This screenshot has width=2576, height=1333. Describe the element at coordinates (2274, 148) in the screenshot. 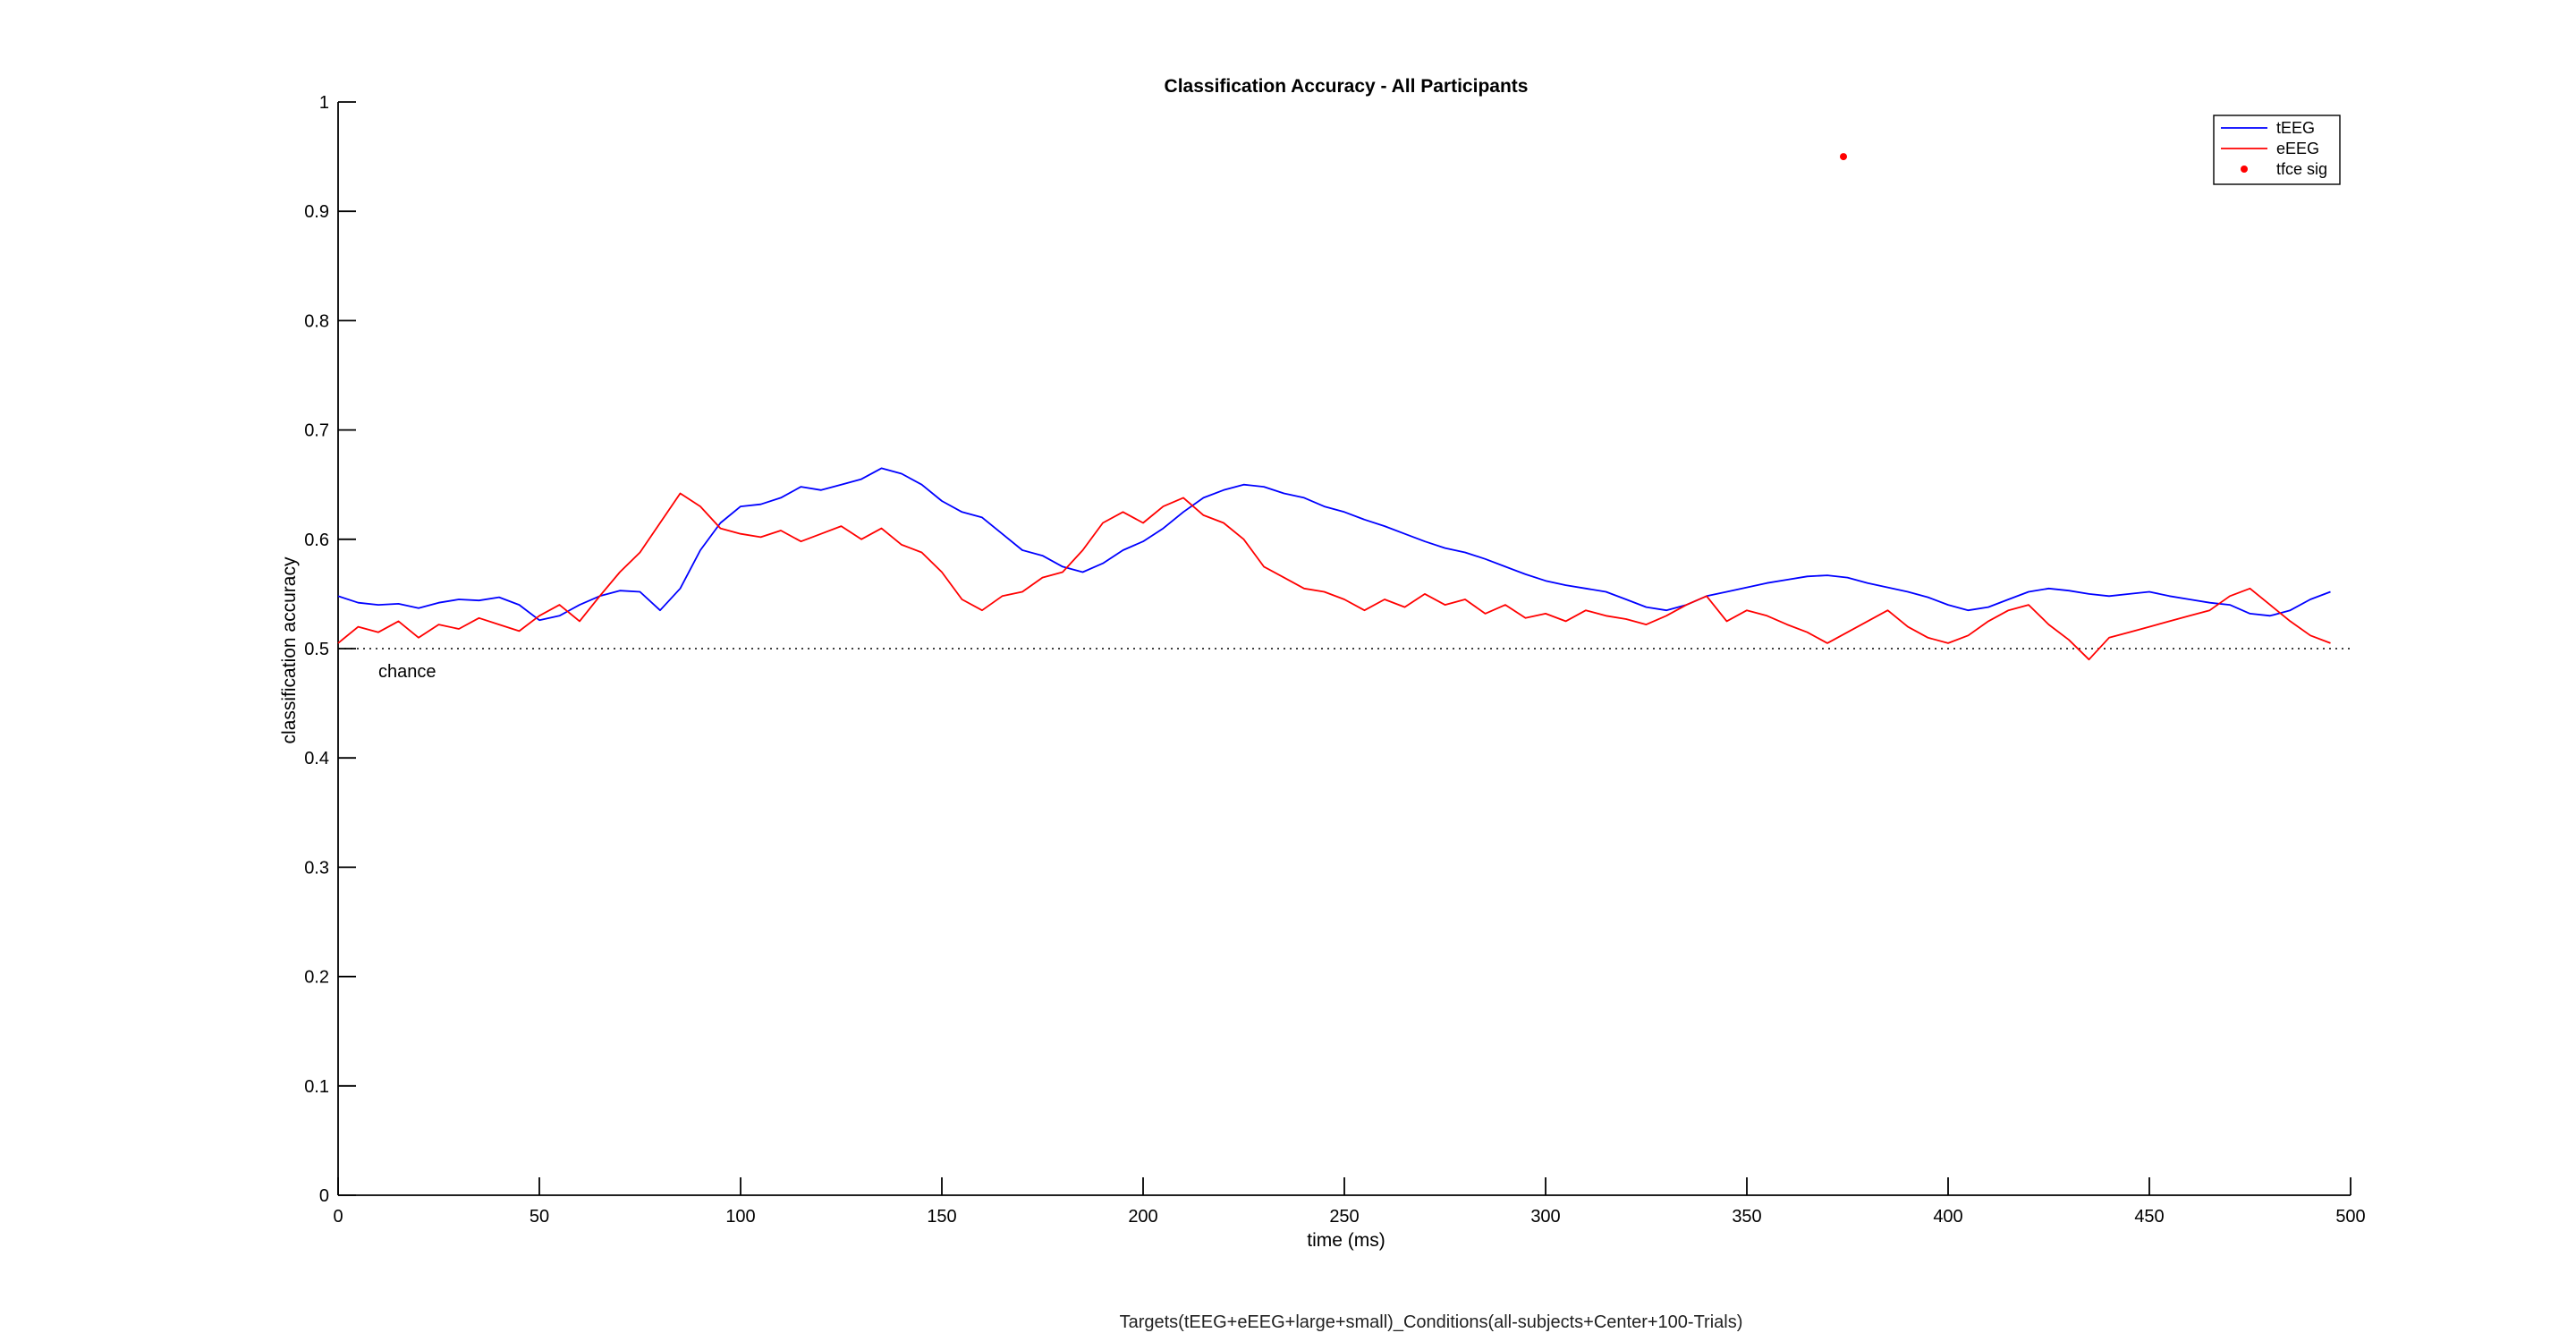

I see `legend-items: tEEG eEEG tfce sig` at that location.